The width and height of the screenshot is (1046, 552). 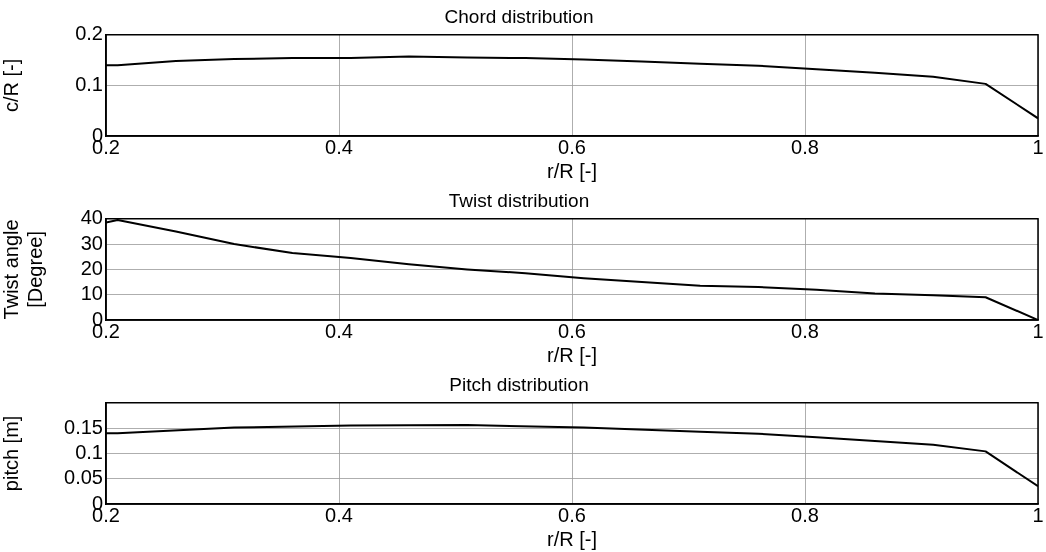 I want to click on y-axis-title: pitch [m], so click(x=11, y=453).